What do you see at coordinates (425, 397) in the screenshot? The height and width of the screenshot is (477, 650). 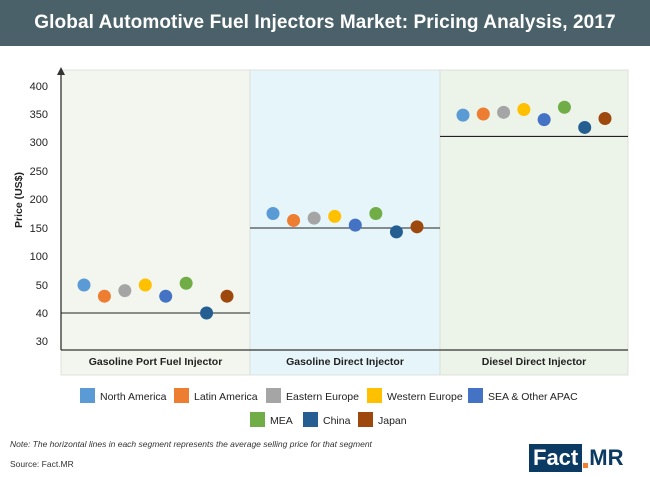 I see `legend-label: Western Europe` at bounding box center [425, 397].